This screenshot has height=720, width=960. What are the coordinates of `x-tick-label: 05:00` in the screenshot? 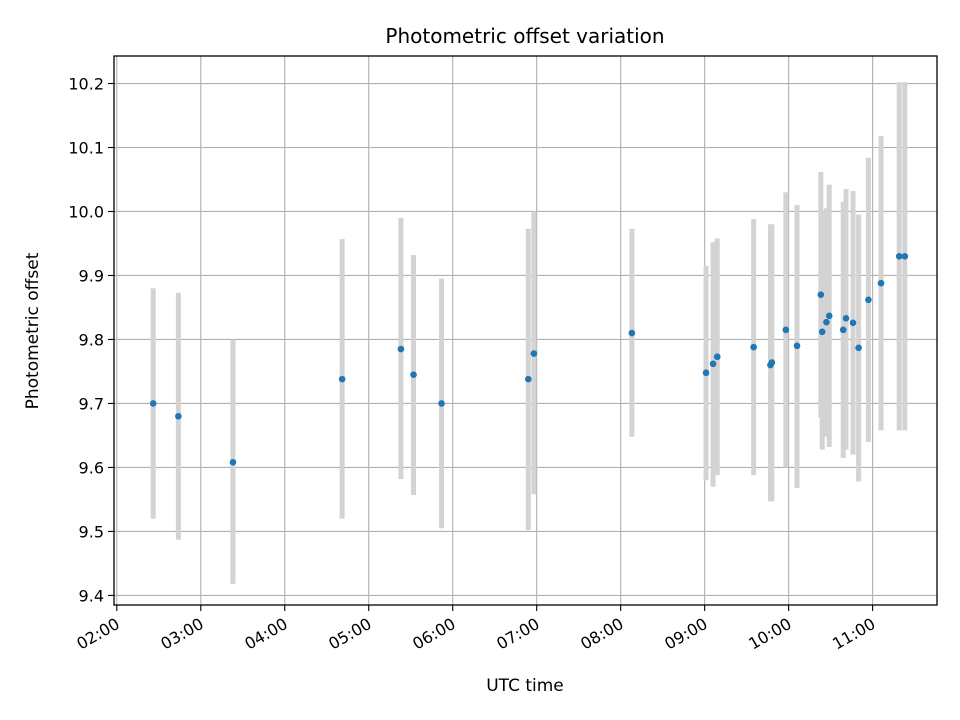 It's located at (349, 634).